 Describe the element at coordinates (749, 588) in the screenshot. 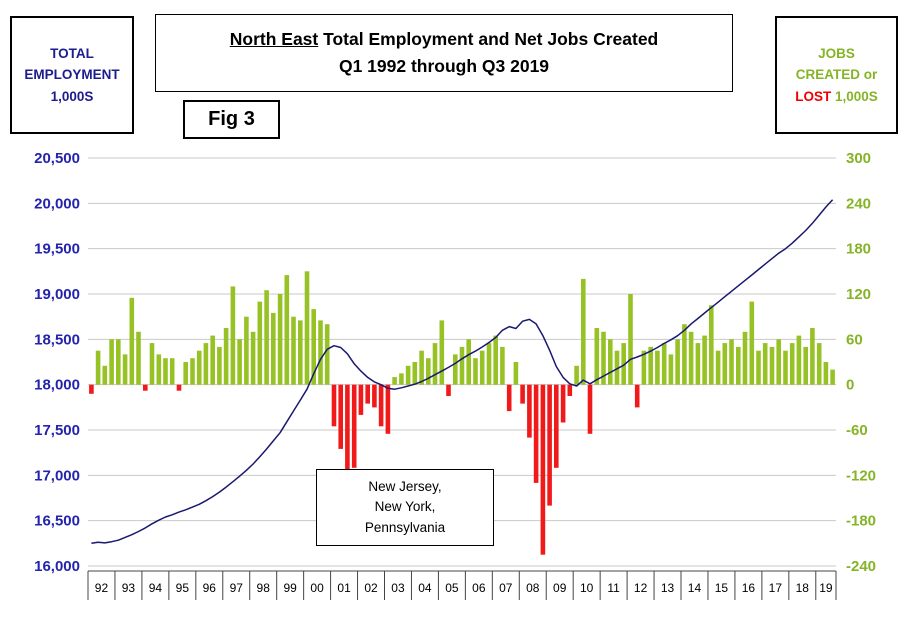

I see `year-tick-label: 16` at that location.